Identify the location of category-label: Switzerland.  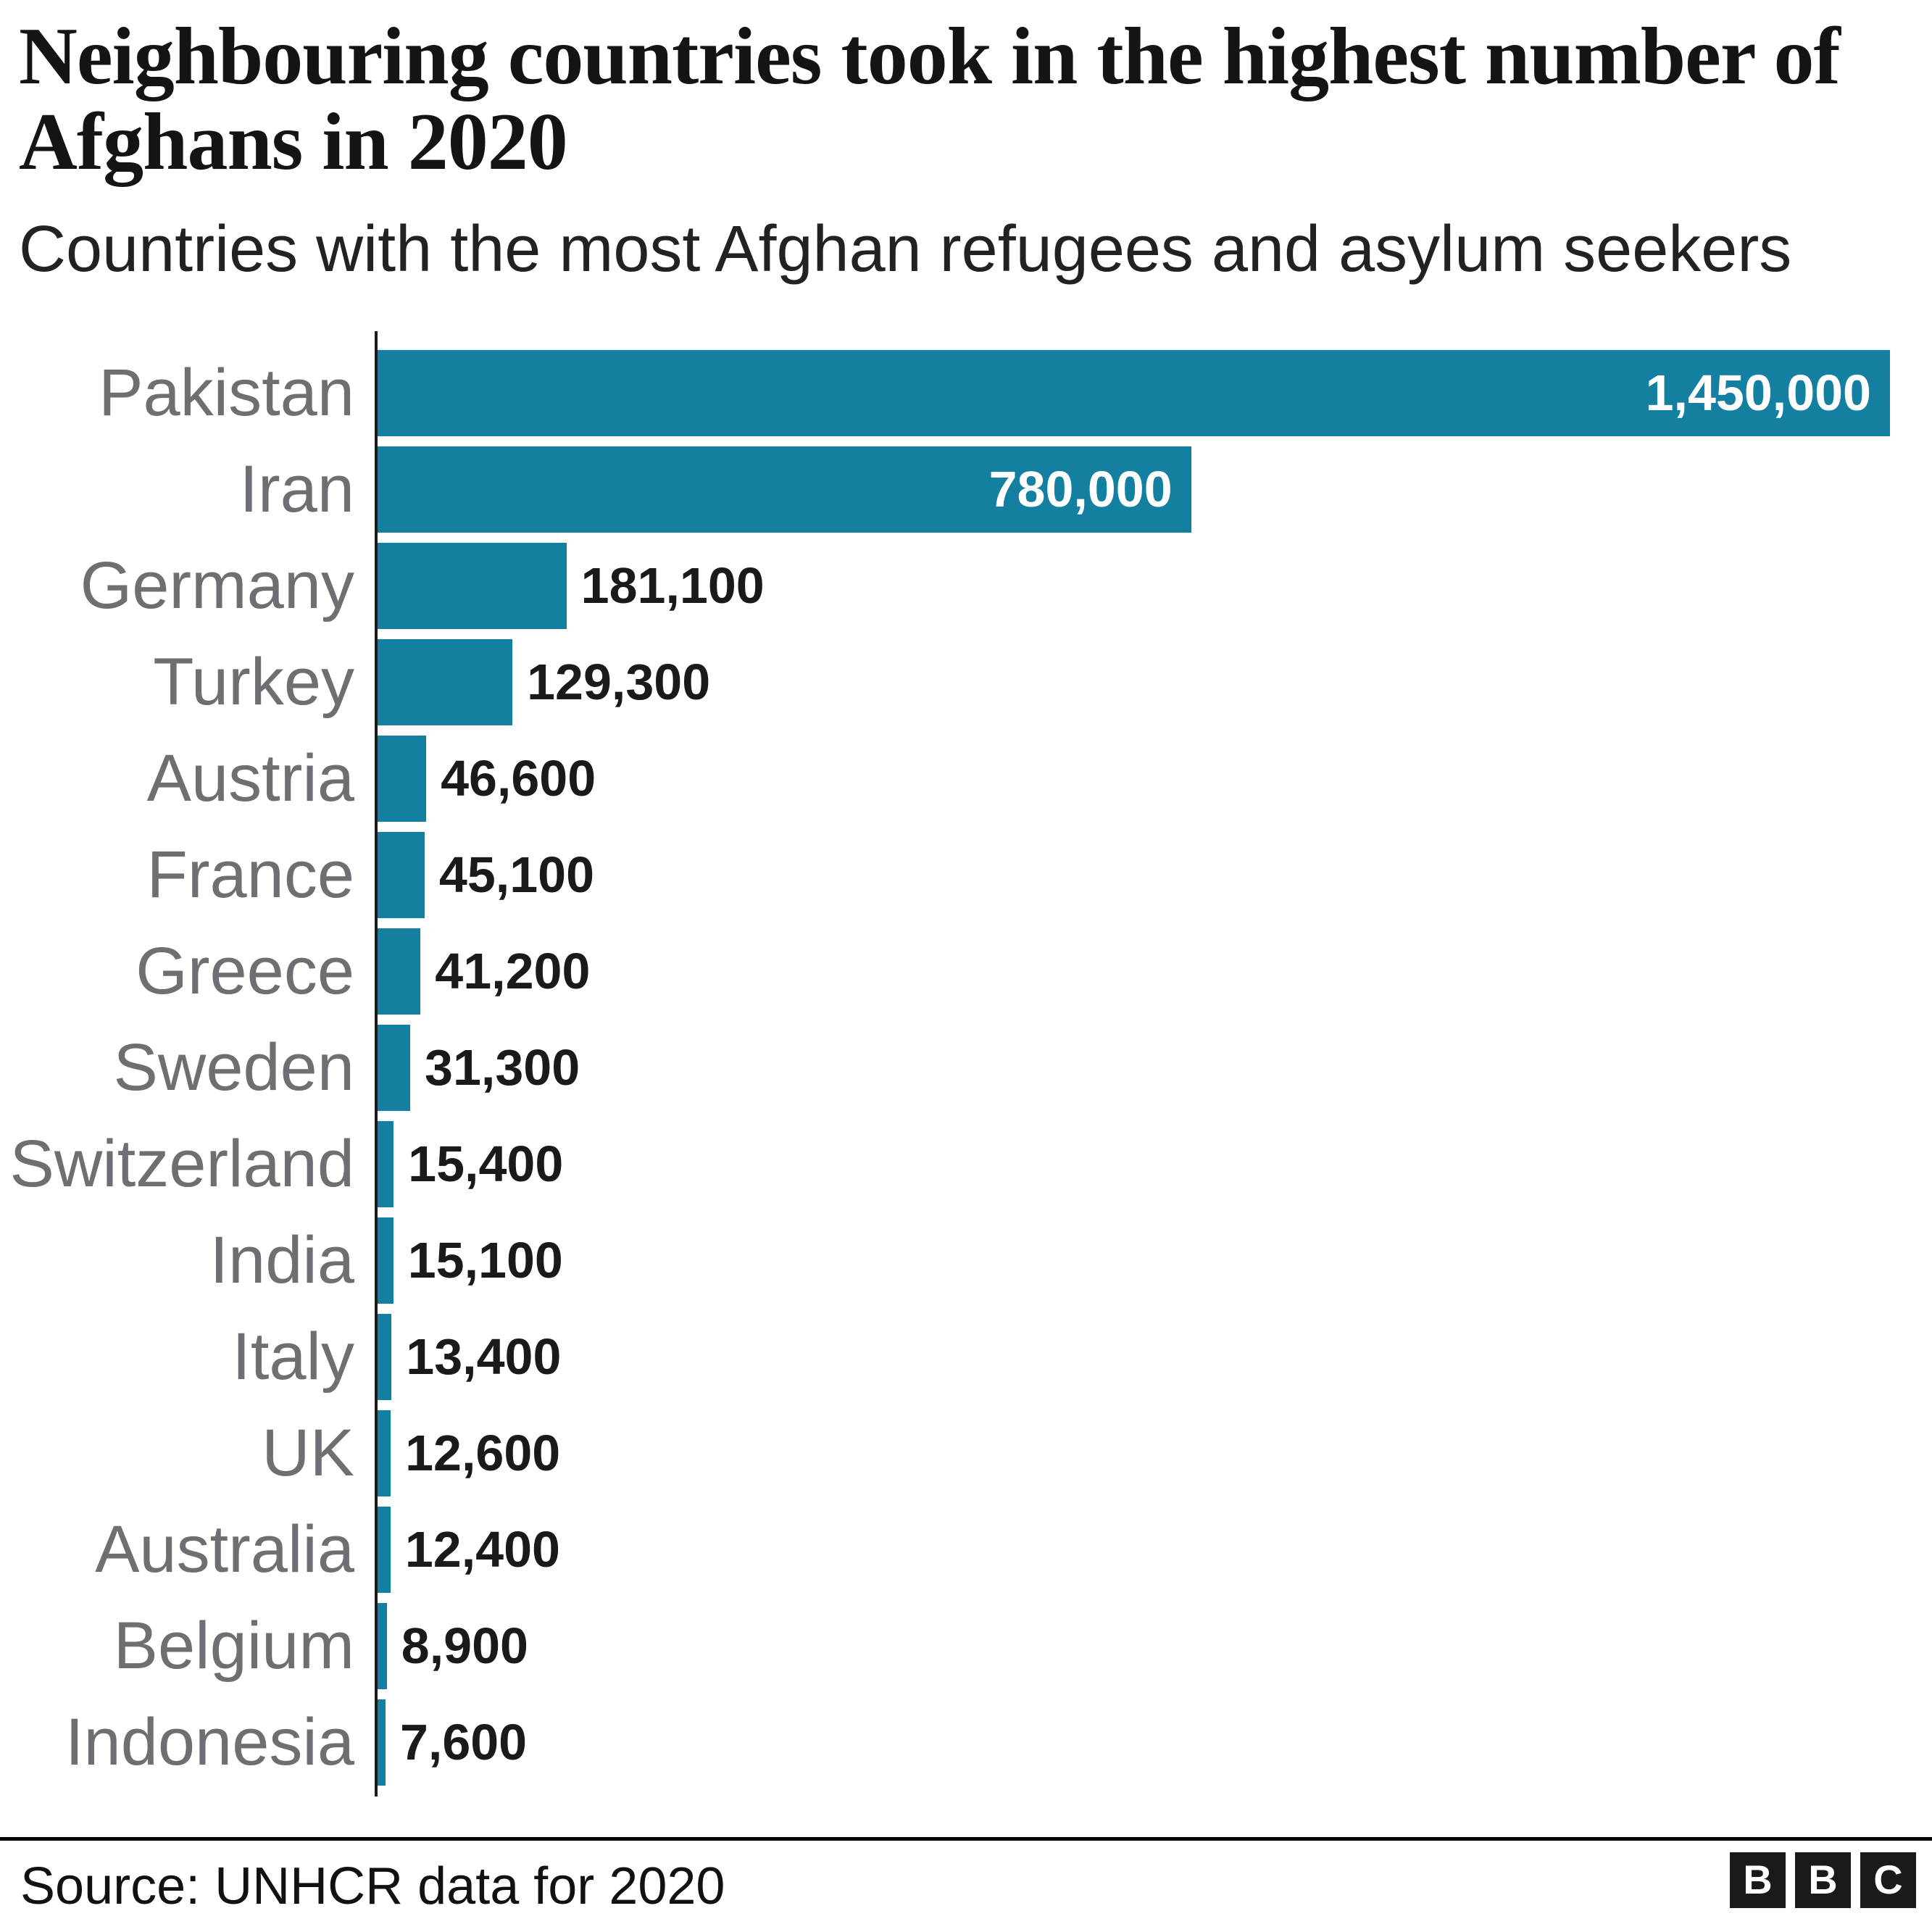
(182, 1164).